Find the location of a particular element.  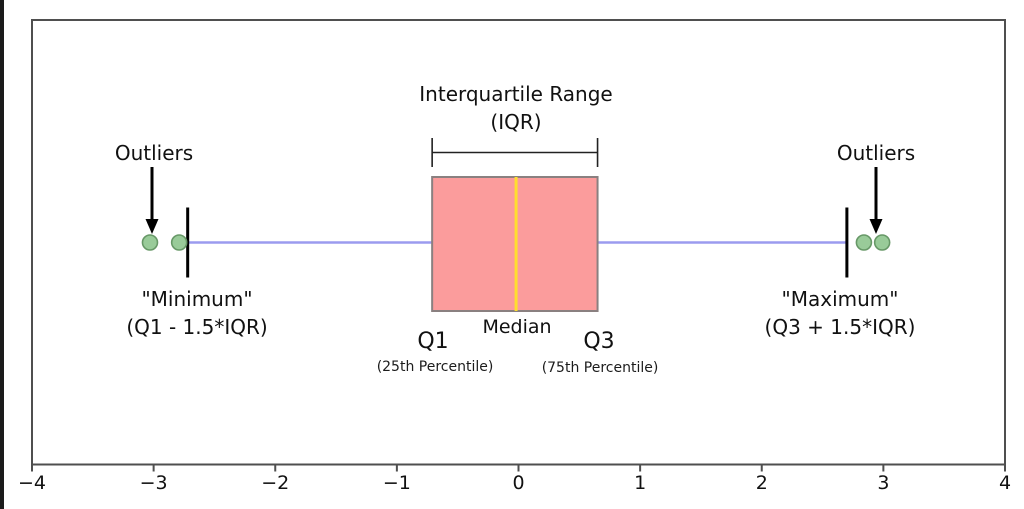

x-tick-label: −1 is located at coordinates (396, 483).